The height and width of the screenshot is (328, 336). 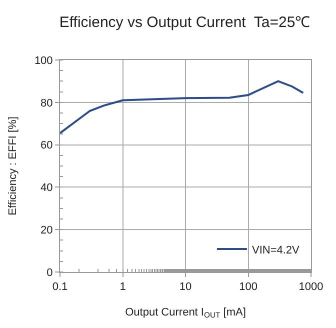 What do you see at coordinates (49, 272) in the screenshot?
I see `y-tick-label: 0` at bounding box center [49, 272].